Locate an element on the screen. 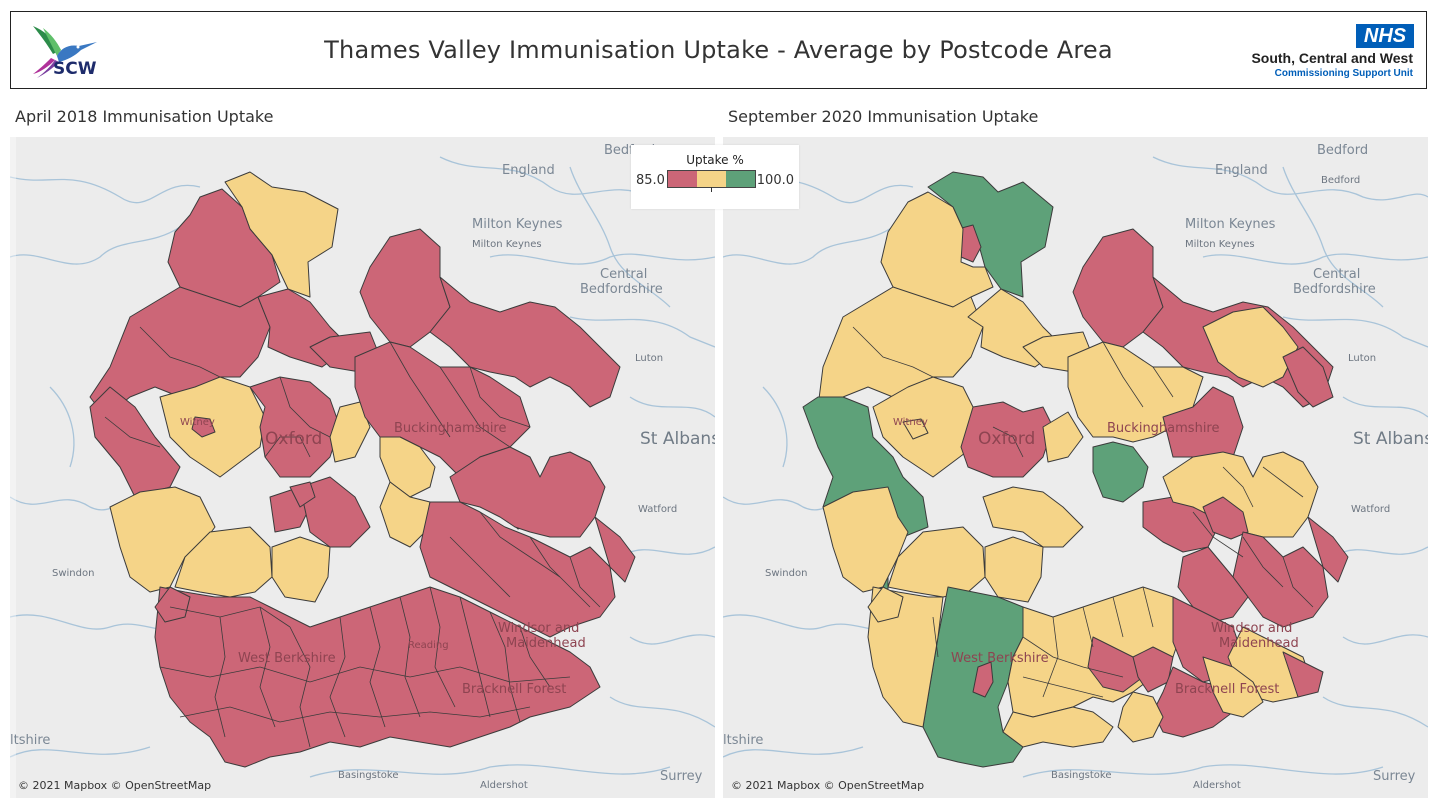  scw-logo-text: SCW is located at coordinates (75, 69).